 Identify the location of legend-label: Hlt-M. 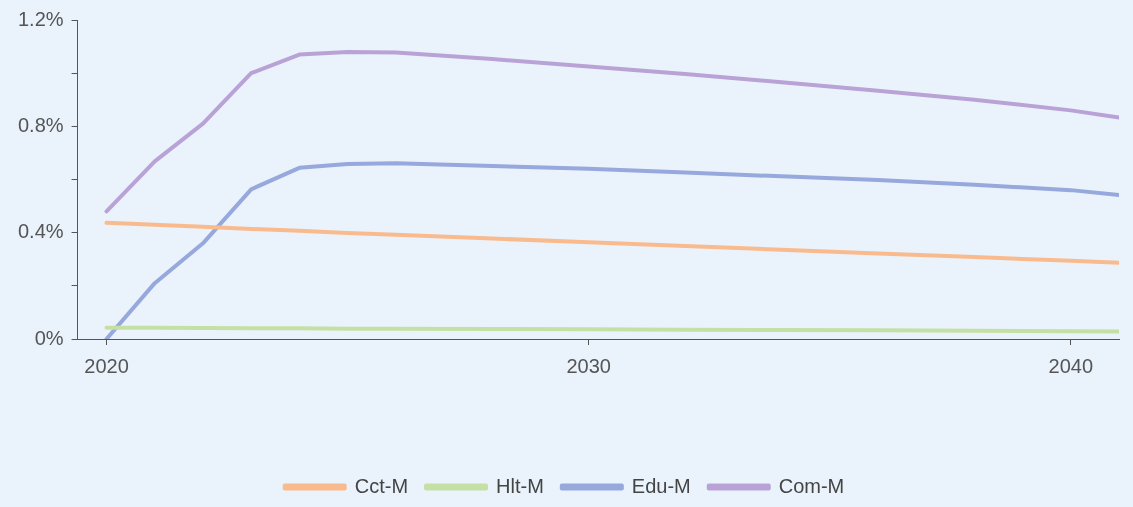
(520, 485).